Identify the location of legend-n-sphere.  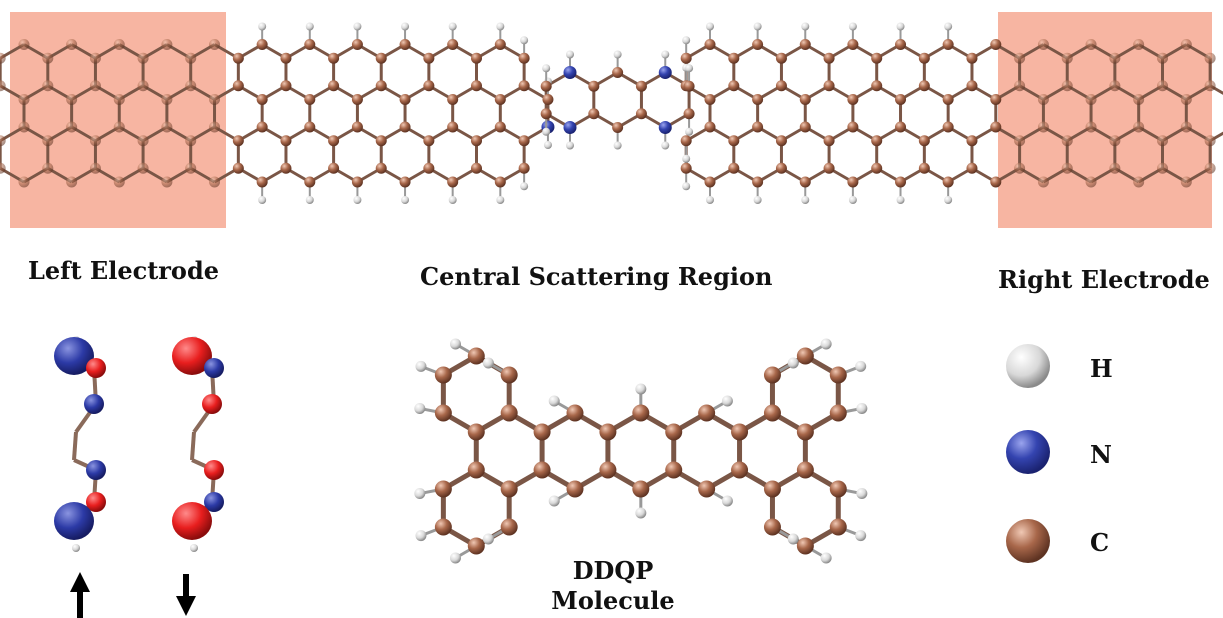
(1028, 452).